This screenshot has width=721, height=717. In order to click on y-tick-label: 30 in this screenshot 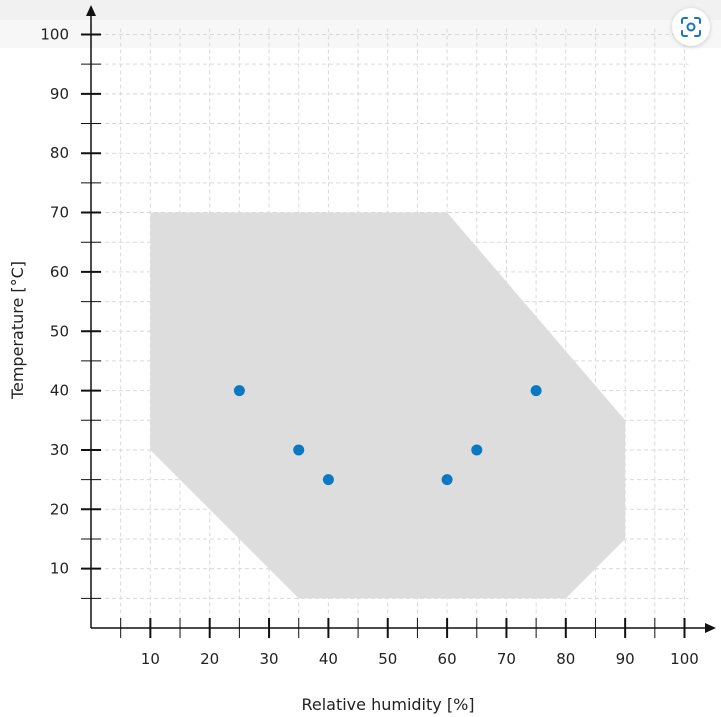, I will do `click(59, 450)`.